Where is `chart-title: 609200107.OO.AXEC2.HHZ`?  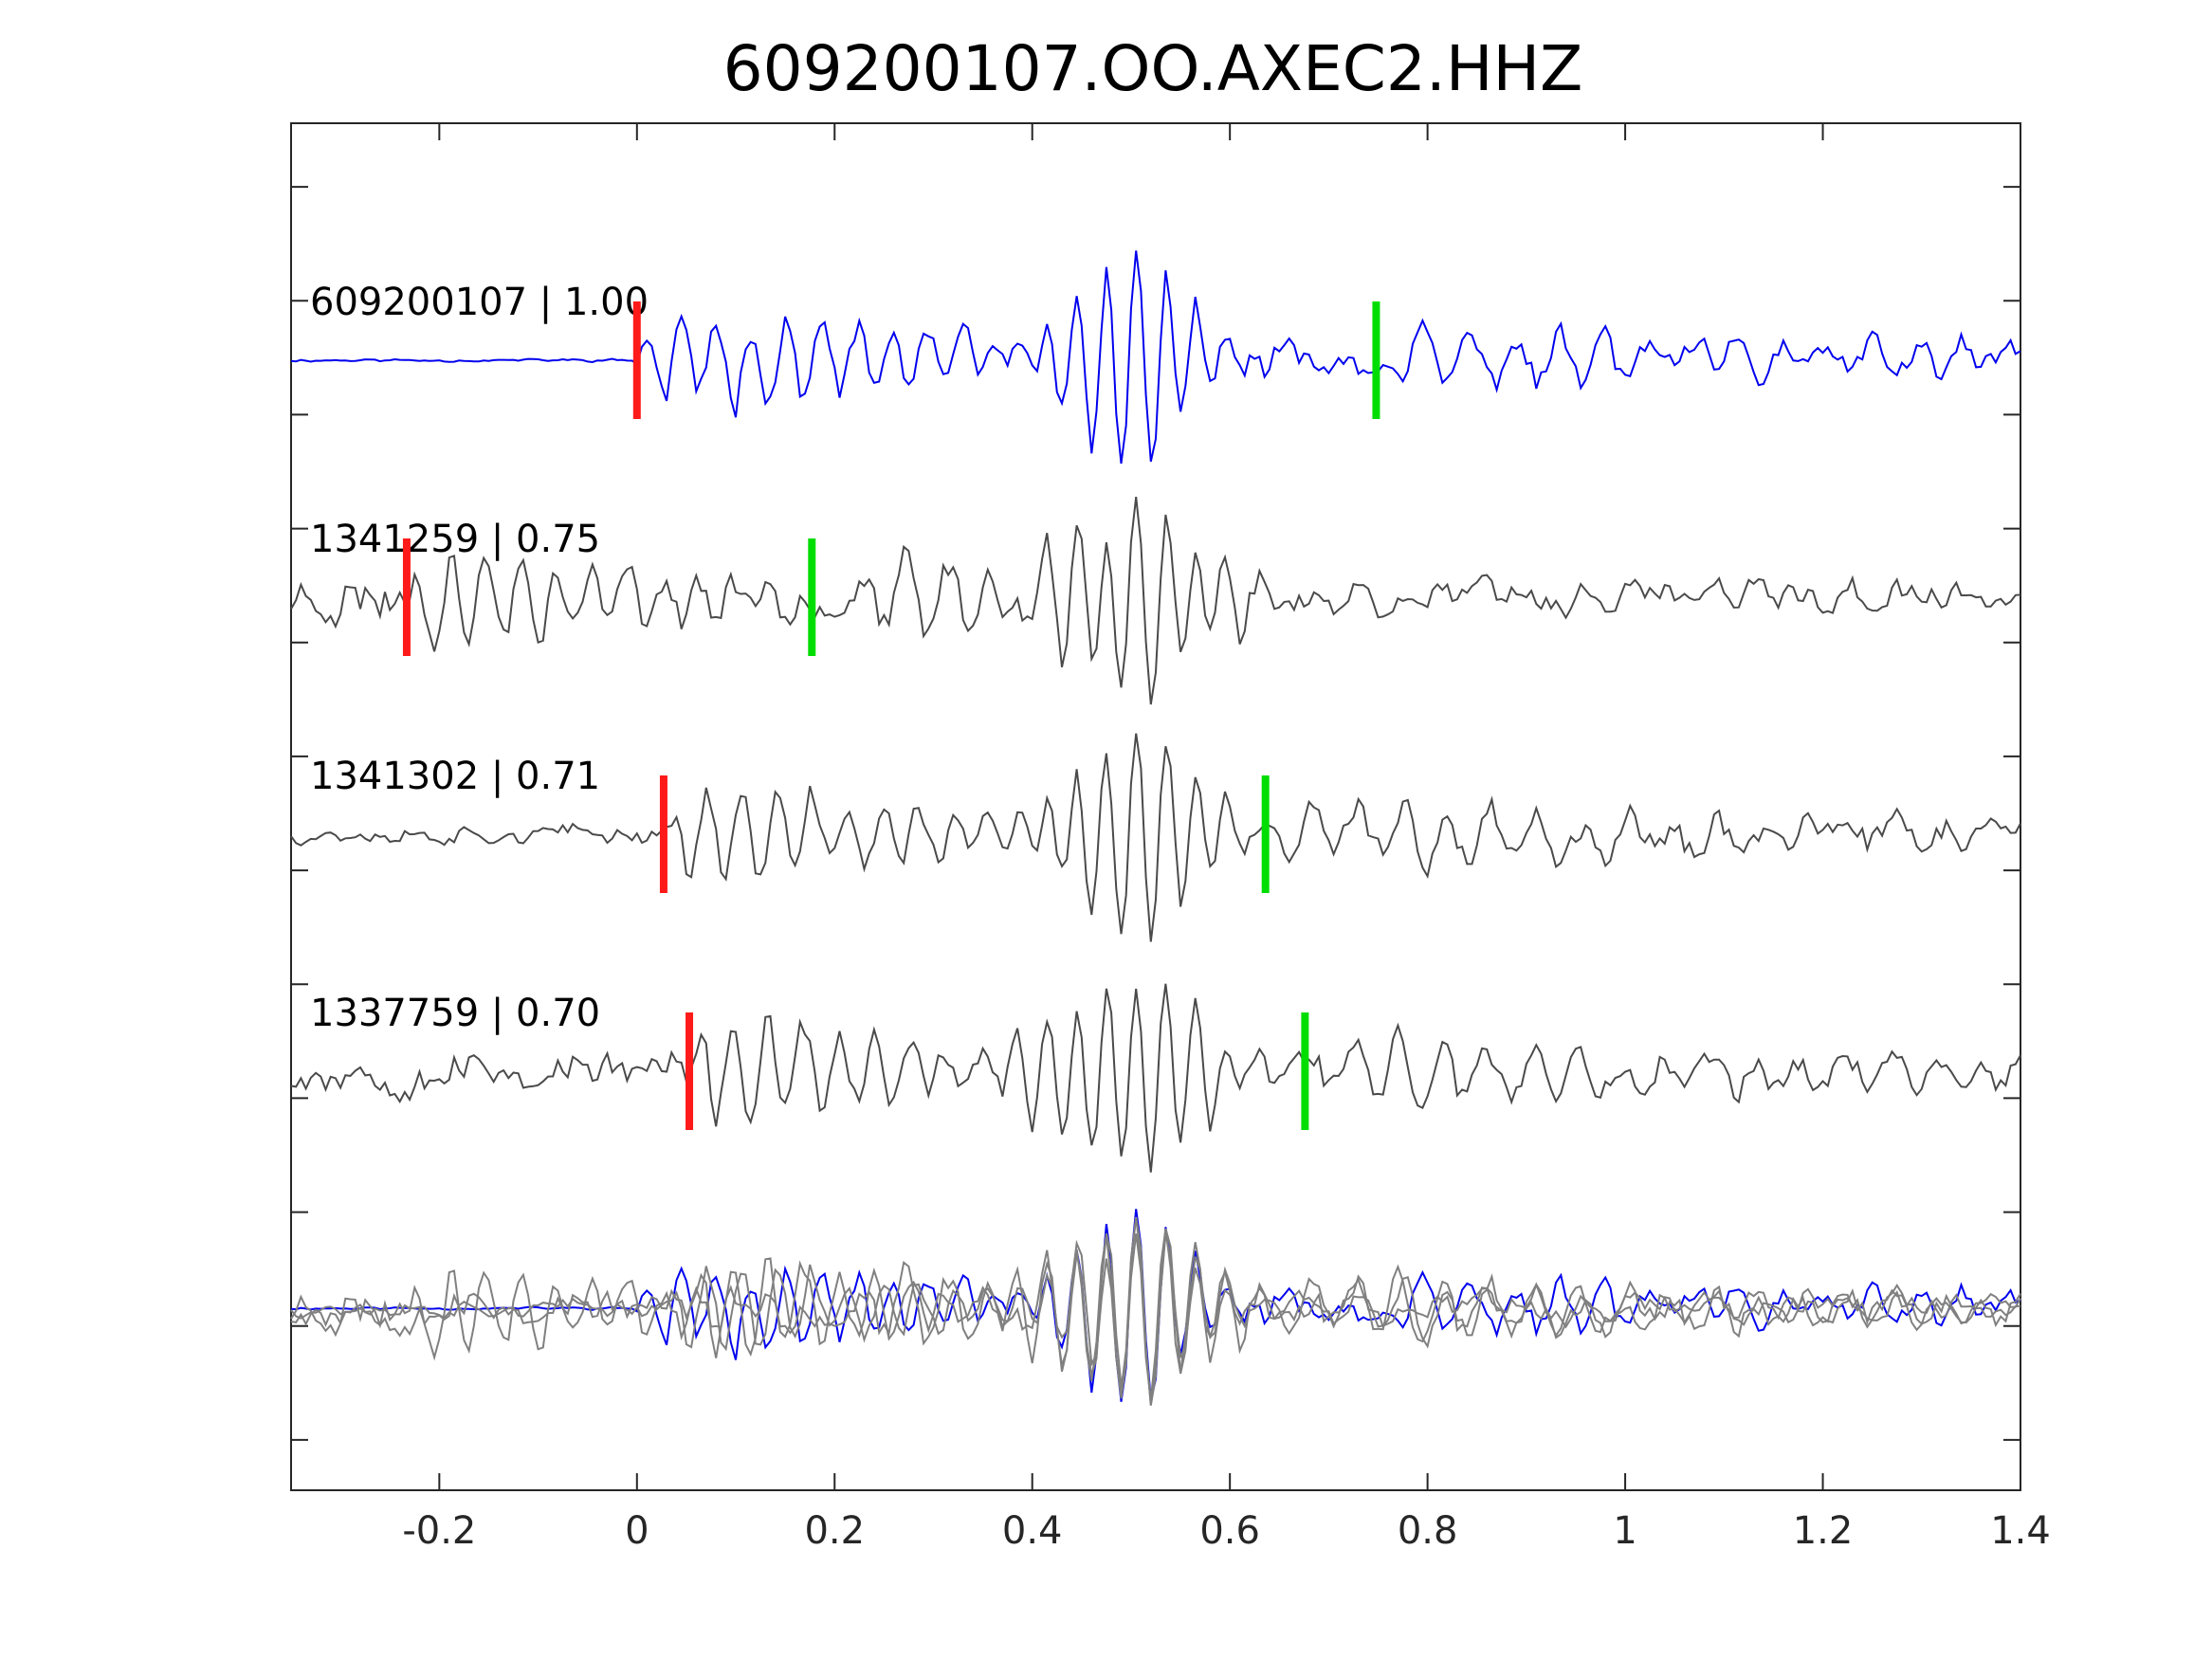
chart-title: 609200107.OO.AXEC2.HHZ is located at coordinates (1153, 68).